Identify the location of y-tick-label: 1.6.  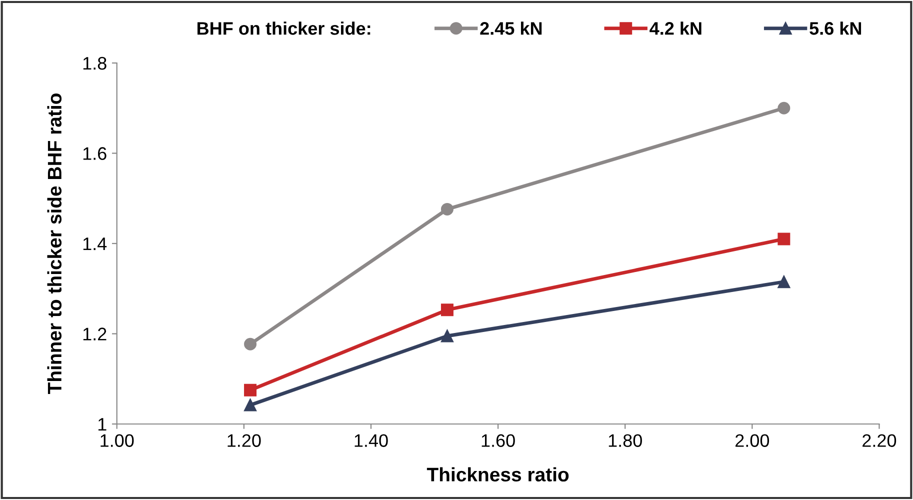
(94, 153).